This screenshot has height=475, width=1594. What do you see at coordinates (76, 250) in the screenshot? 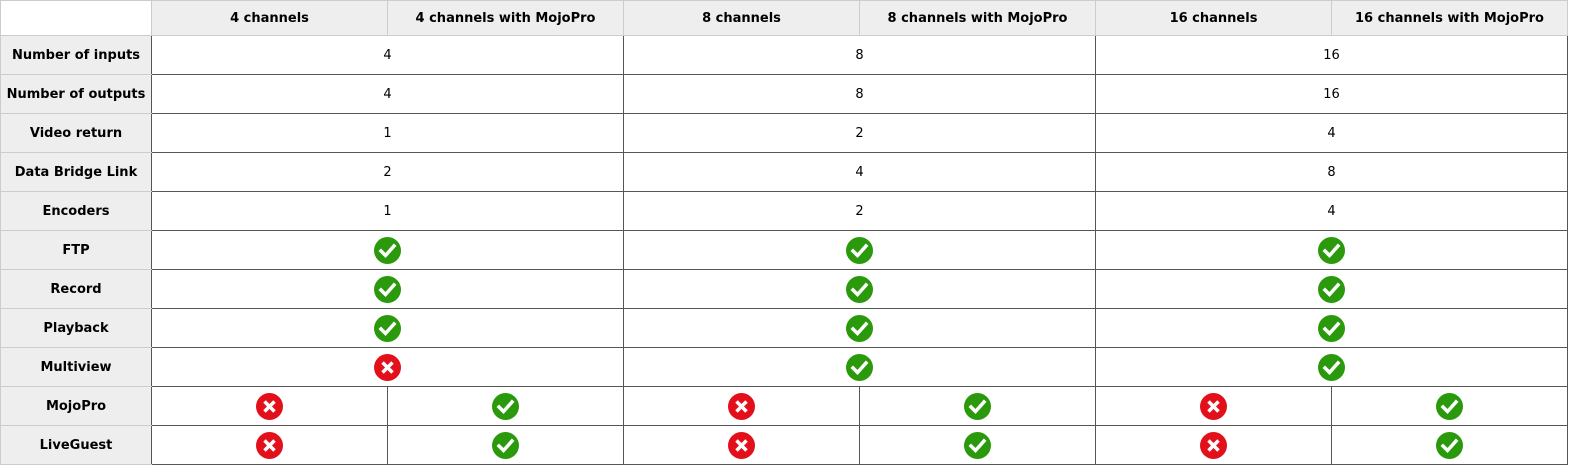
I see `row-label: FTP` at bounding box center [76, 250].